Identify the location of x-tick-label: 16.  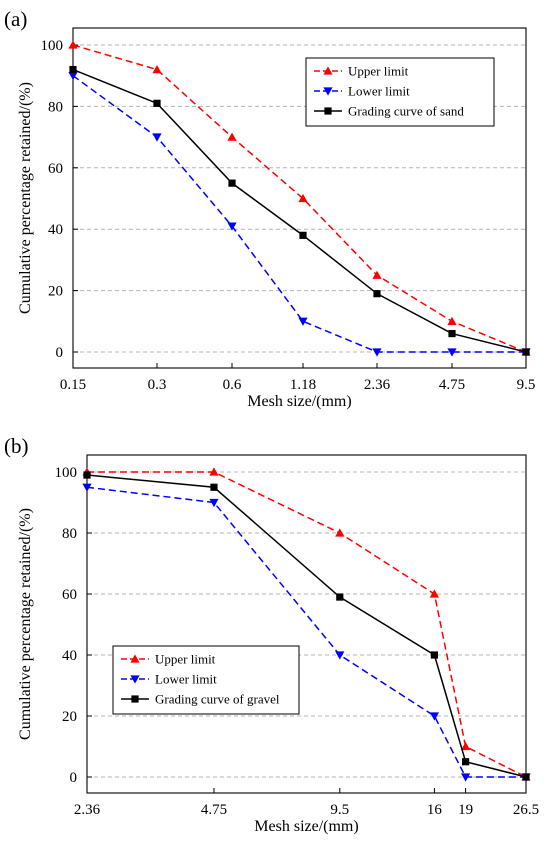
(435, 810).